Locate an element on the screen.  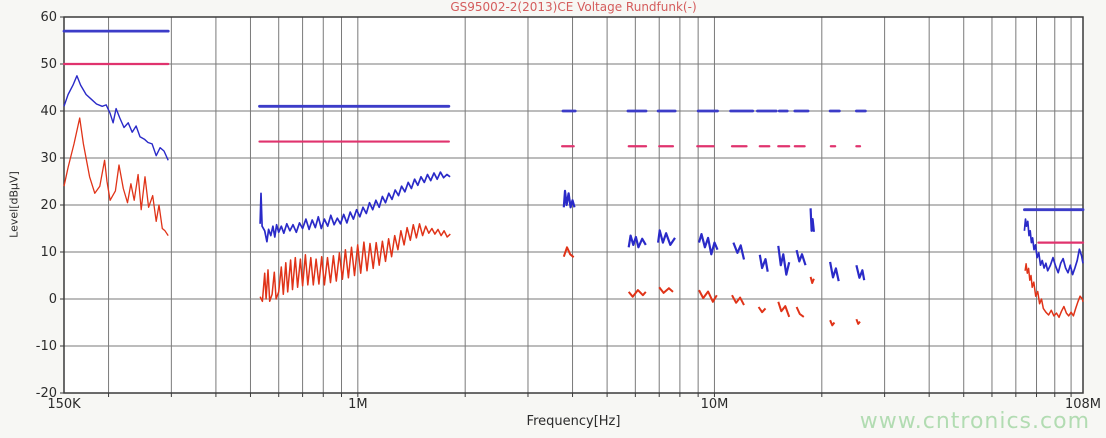
avg-trace-fm is located at coordinates (1054, 291).